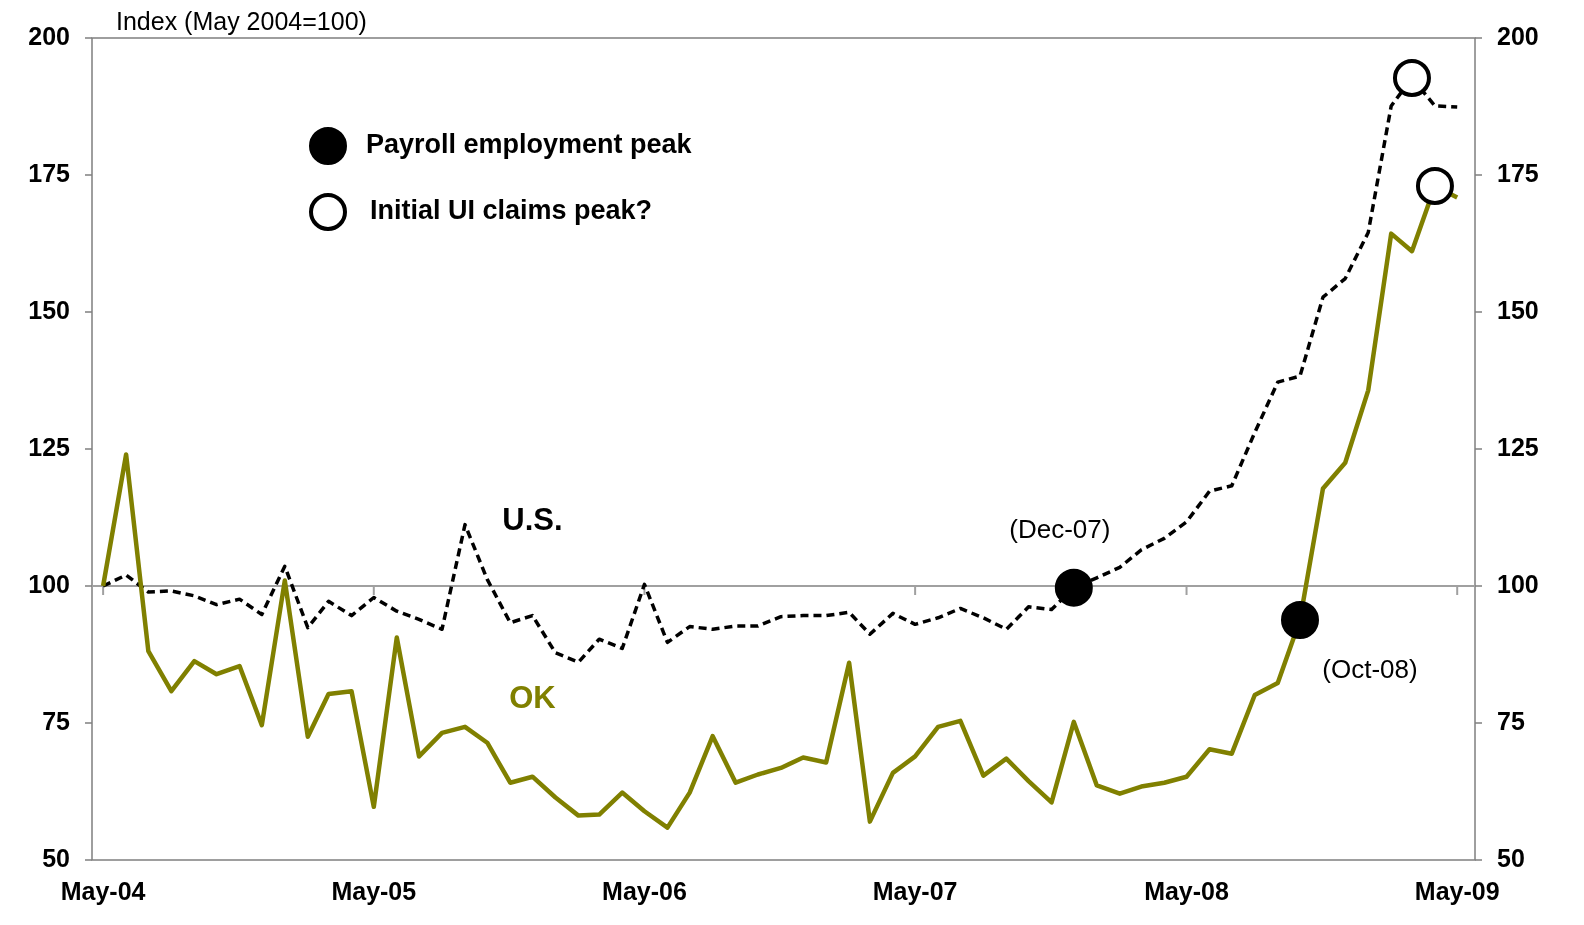 The height and width of the screenshot is (925, 1584). I want to click on y-tick-label: 150, so click(49, 309).